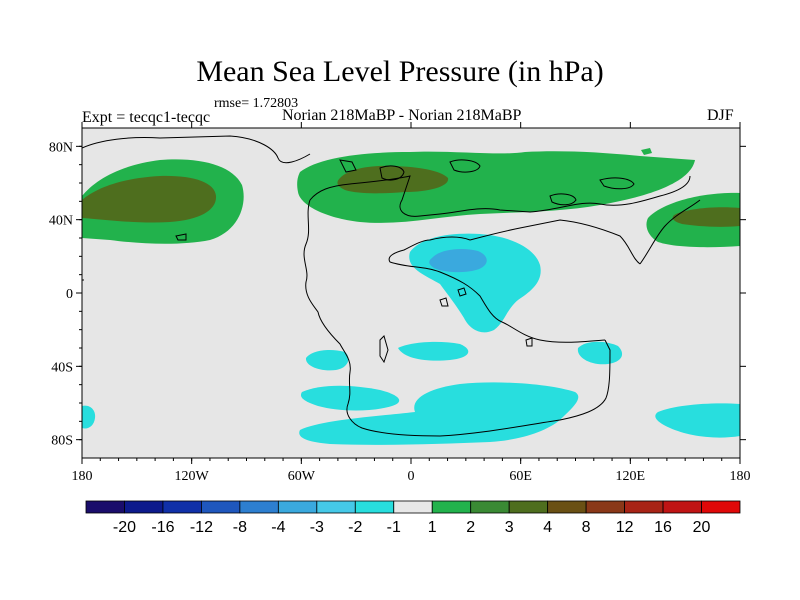 The height and width of the screenshot is (600, 800). What do you see at coordinates (458, 261) in the screenshot?
I see `strong-negative-tethys` at bounding box center [458, 261].